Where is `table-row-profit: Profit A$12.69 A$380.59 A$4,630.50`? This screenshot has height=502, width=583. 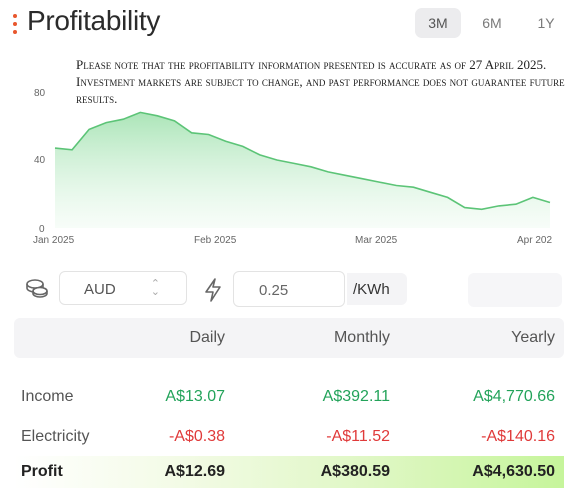 table-row-profit: Profit A$12.69 A$380.59 A$4,630.50 is located at coordinates (289, 472).